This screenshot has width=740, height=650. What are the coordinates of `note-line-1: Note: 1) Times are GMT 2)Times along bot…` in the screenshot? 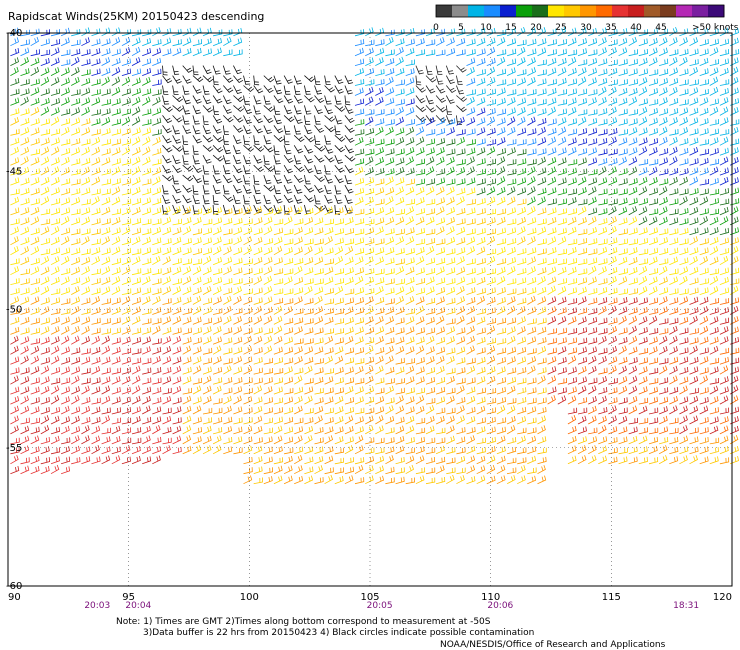 It's located at (303, 622).